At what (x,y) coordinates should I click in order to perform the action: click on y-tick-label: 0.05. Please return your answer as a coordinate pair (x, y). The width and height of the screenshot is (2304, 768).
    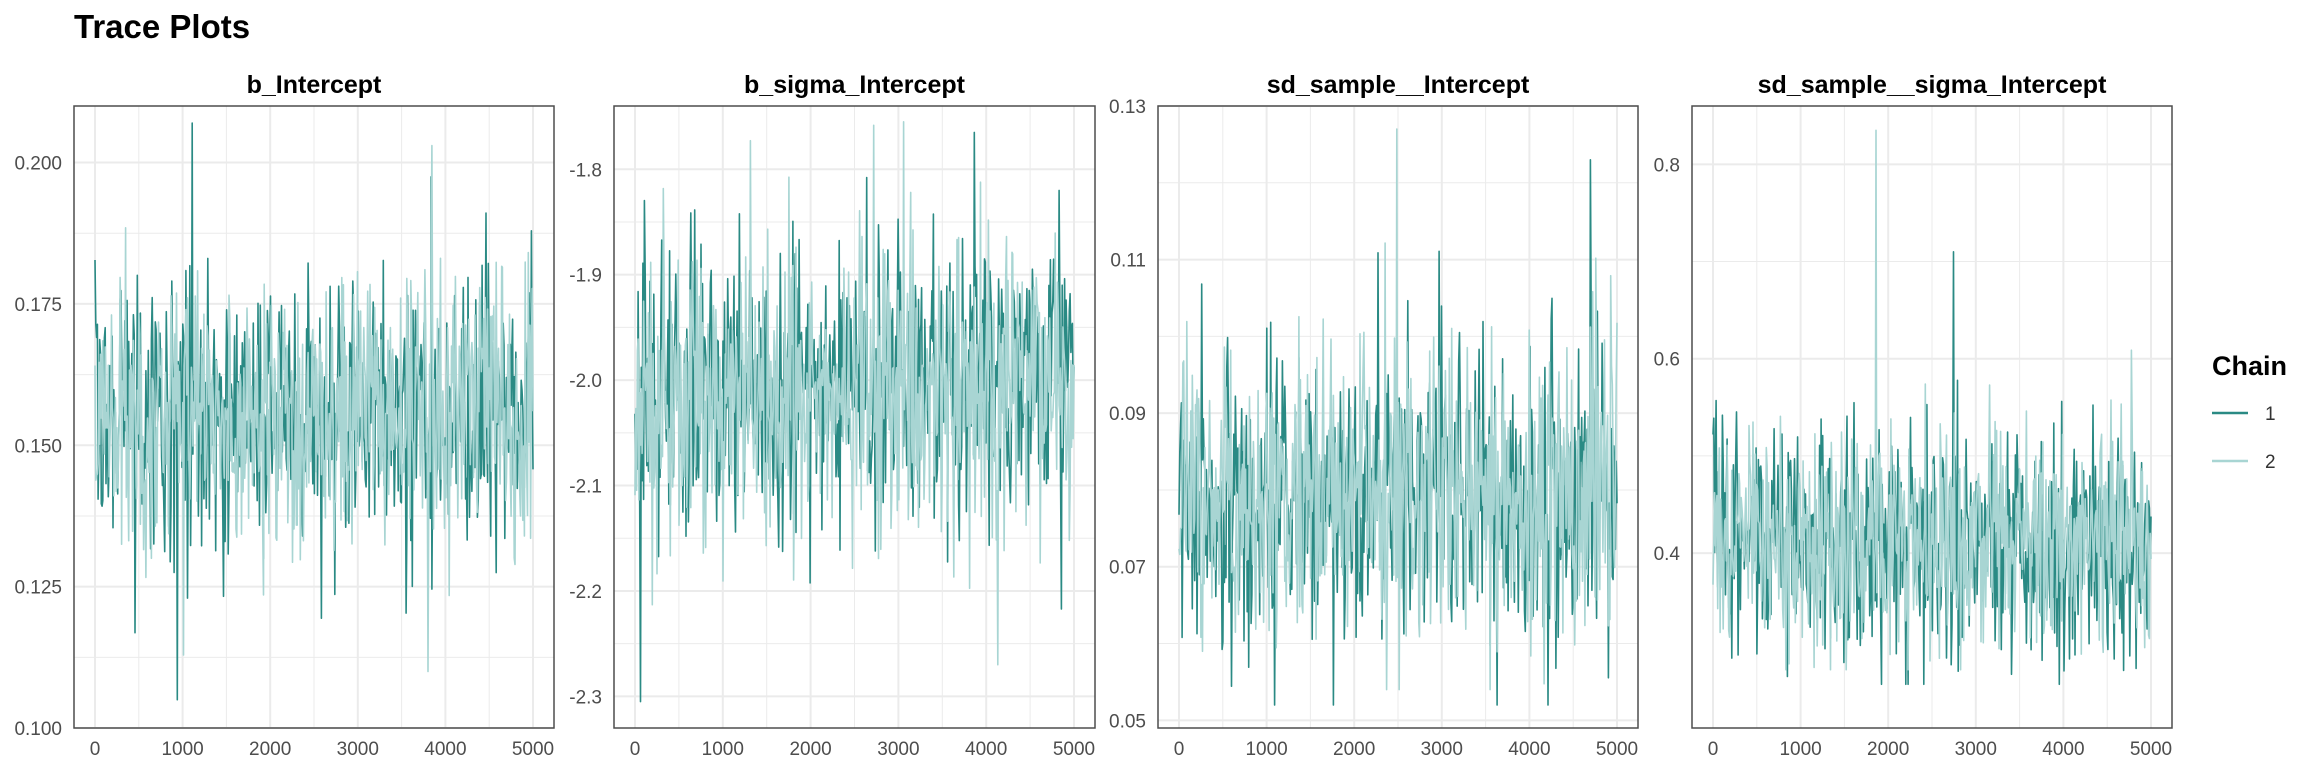
    Looking at the image, I should click on (1127, 721).